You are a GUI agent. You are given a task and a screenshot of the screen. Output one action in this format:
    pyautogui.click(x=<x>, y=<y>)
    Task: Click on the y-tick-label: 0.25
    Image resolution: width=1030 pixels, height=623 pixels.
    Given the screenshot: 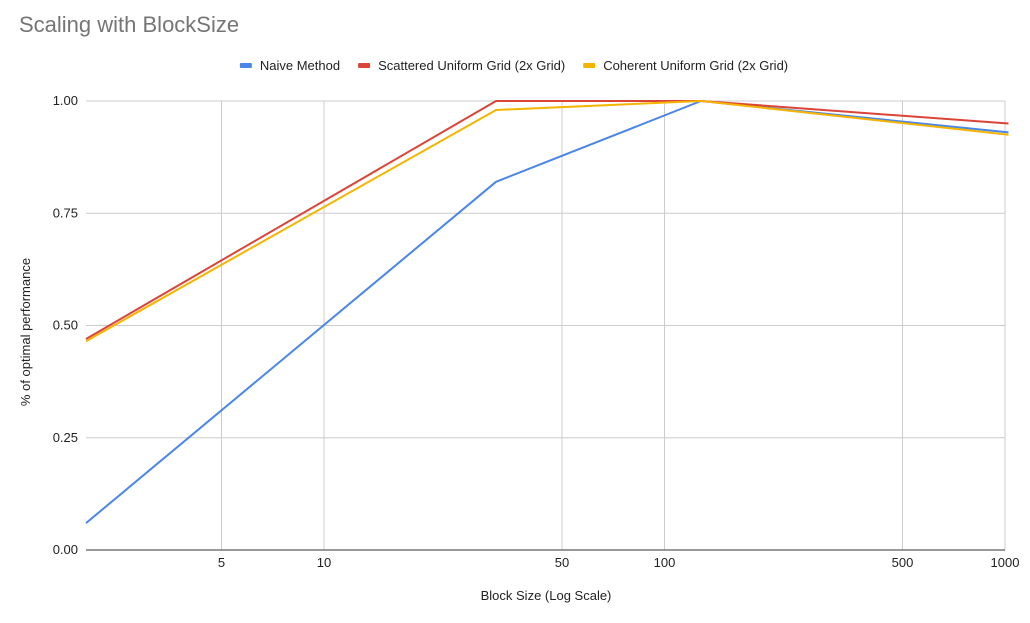 What is the action you would take?
    pyautogui.click(x=65, y=437)
    